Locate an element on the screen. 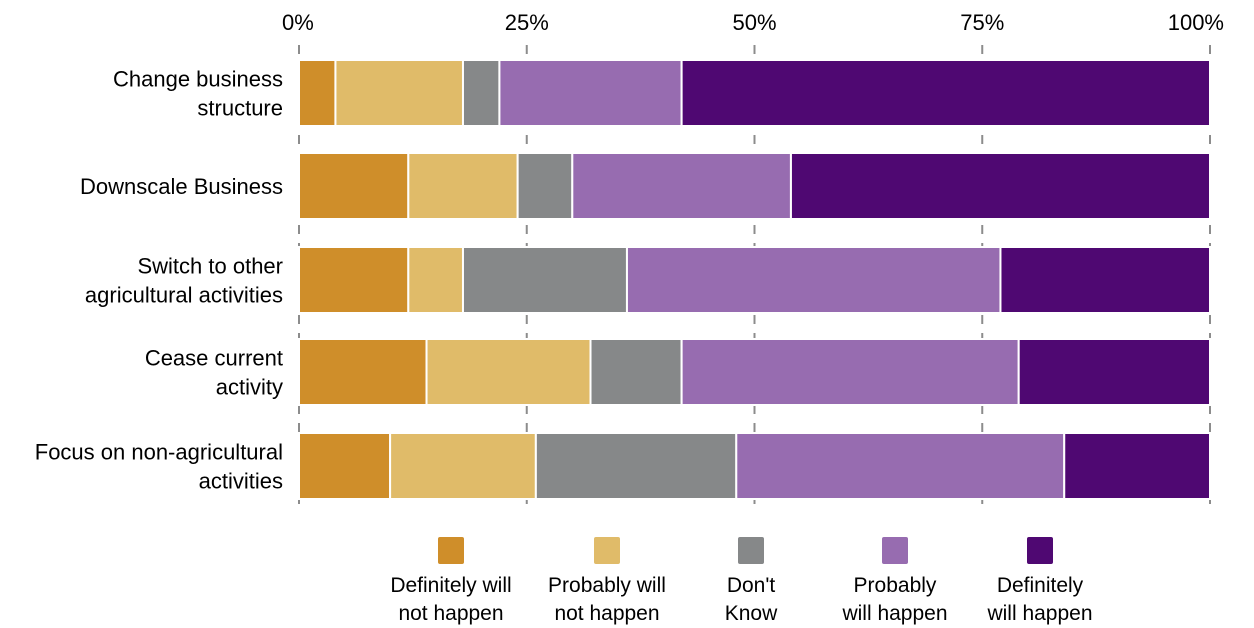 This screenshot has height=628, width=1254. category-label-3: Cease current activity is located at coordinates (214, 373).